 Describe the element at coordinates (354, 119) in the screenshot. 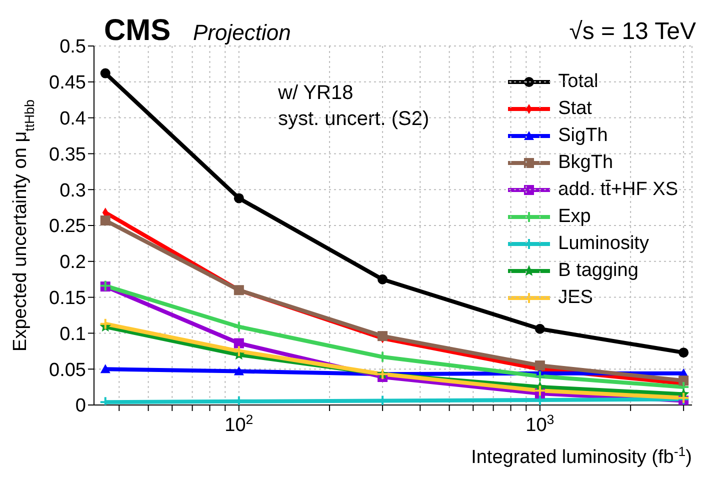

I see `annotation: syst. uncert. (S2)` at that location.